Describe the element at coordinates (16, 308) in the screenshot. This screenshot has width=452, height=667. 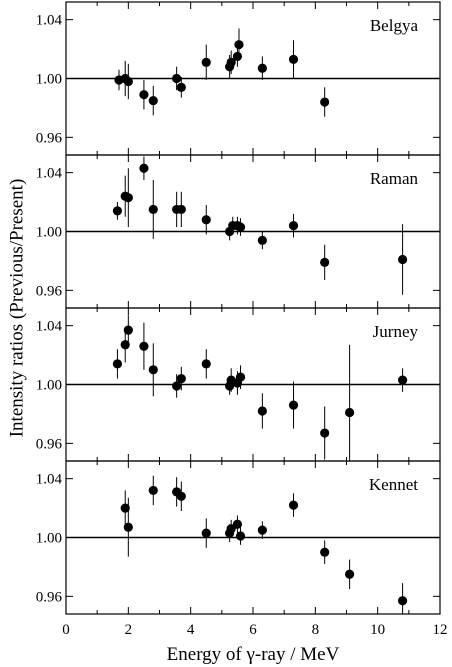
I see `y-axis-title: Intensity ratios (Previous/Present)` at that location.